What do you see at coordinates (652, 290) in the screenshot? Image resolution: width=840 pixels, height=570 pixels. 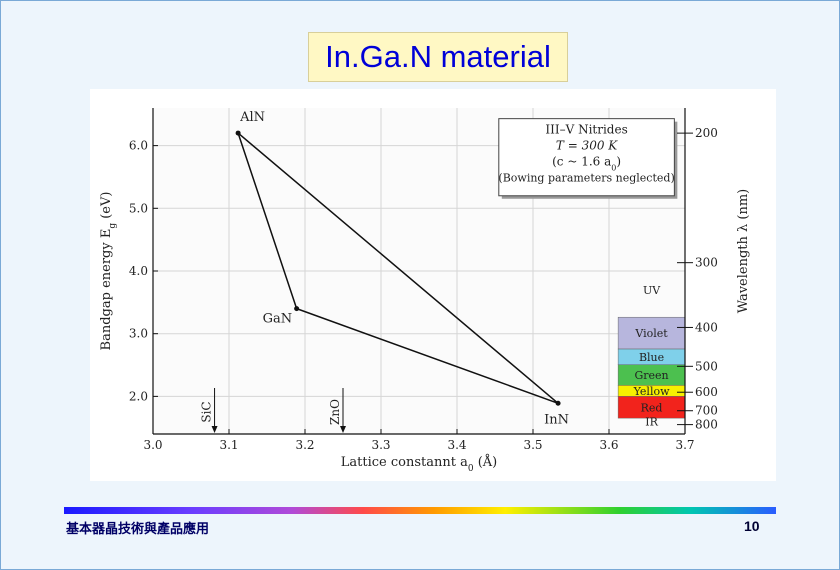 I see `spectrum-label: UV` at bounding box center [652, 290].